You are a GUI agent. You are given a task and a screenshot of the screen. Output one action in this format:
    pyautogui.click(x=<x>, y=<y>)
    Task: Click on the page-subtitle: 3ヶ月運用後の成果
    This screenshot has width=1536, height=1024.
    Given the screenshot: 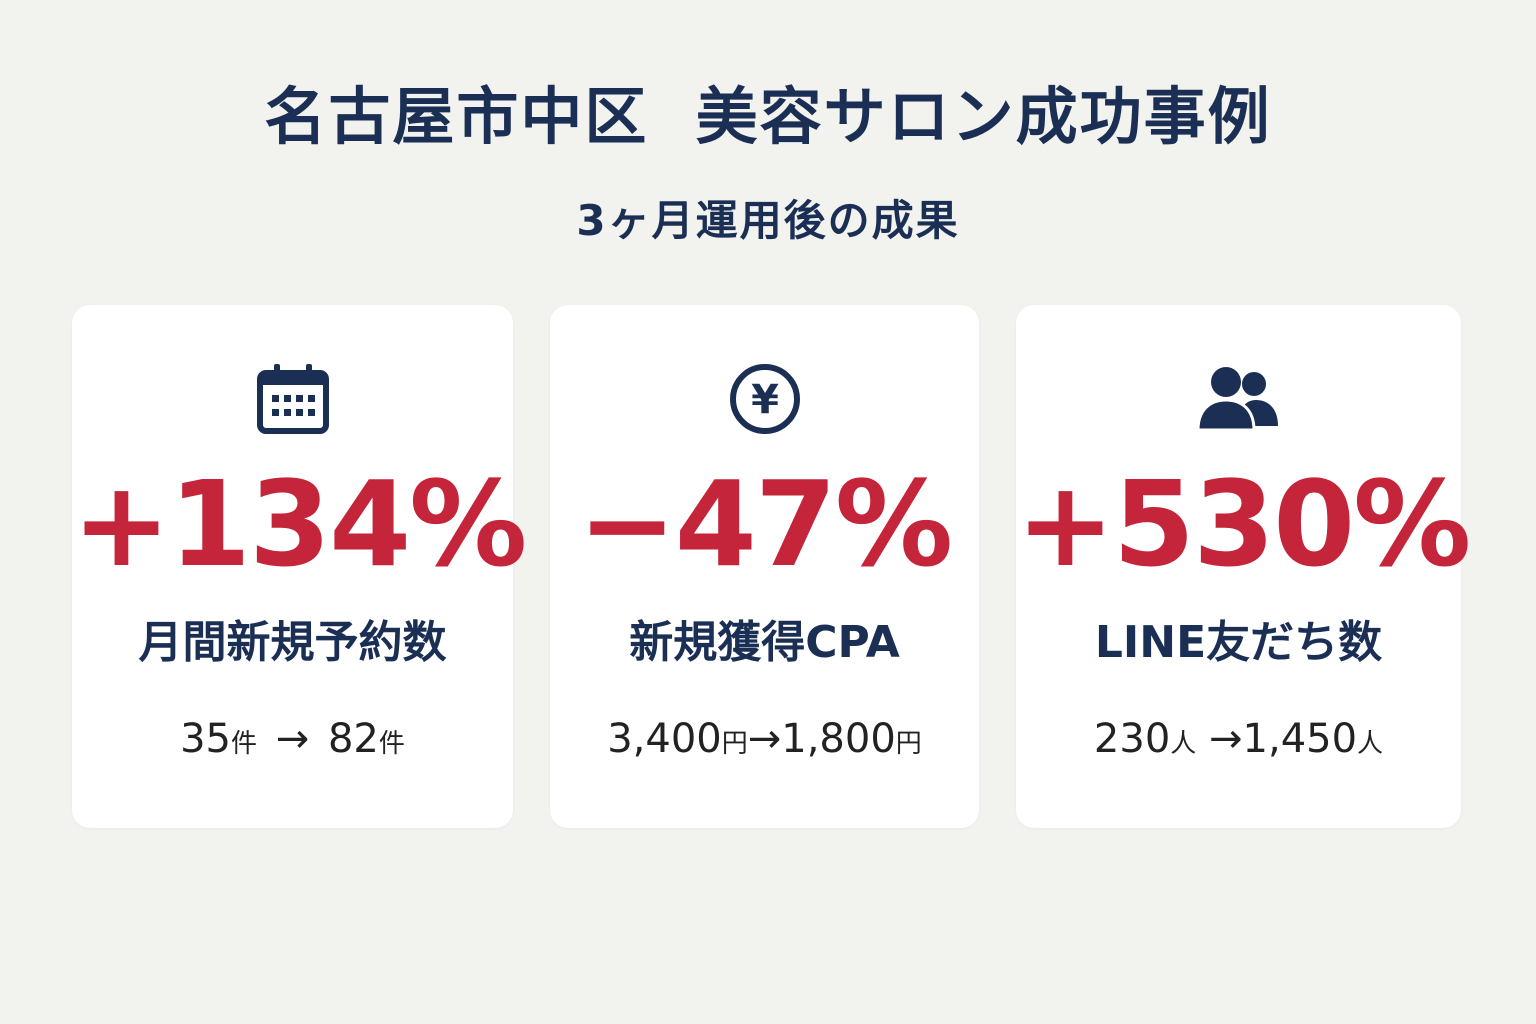 What is the action you would take?
    pyautogui.click(x=768, y=220)
    